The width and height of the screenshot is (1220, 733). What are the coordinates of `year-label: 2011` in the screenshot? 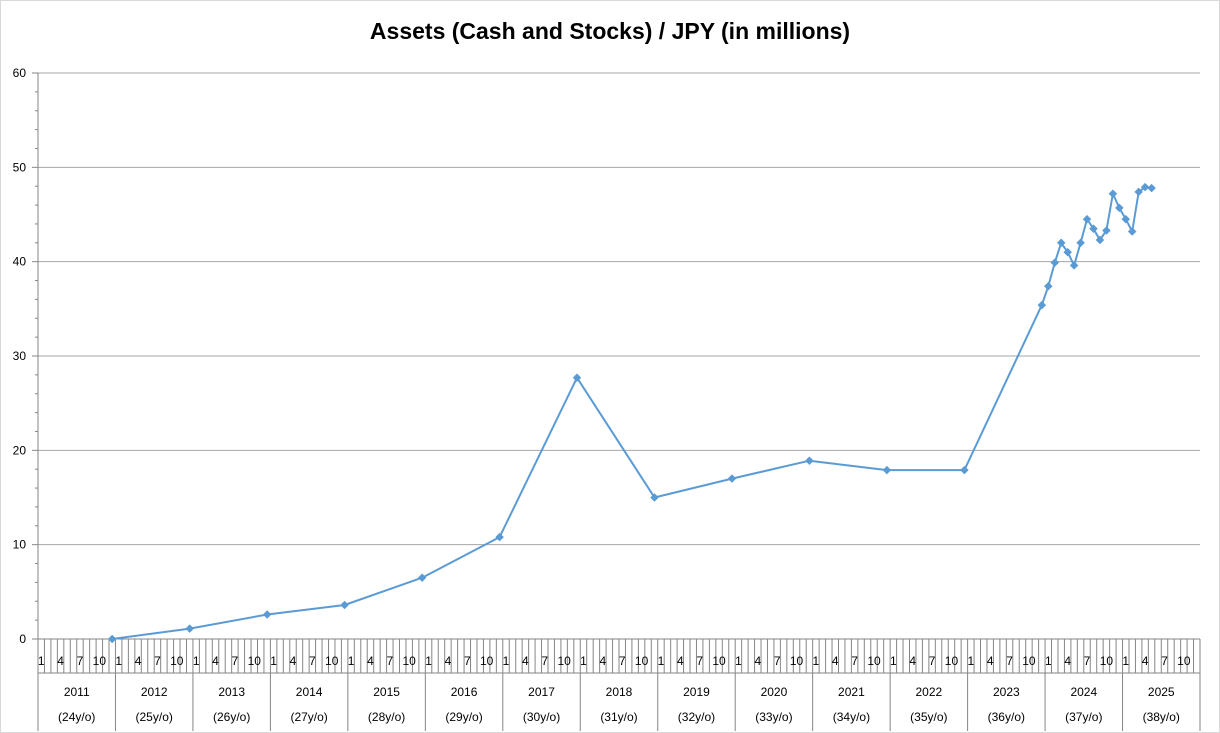 It's located at (77, 692).